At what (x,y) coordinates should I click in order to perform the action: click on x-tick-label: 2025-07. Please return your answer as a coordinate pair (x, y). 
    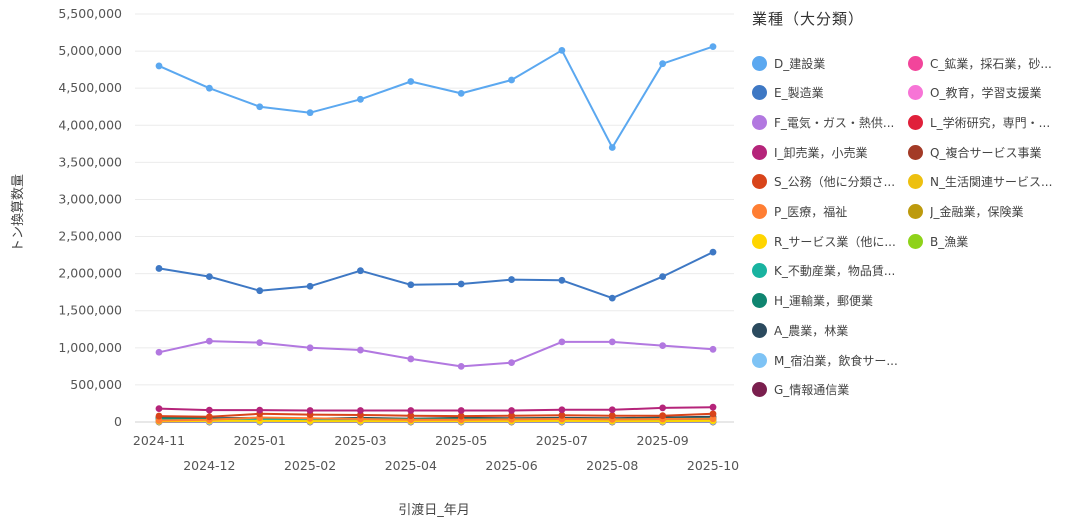
    Looking at the image, I should click on (562, 440).